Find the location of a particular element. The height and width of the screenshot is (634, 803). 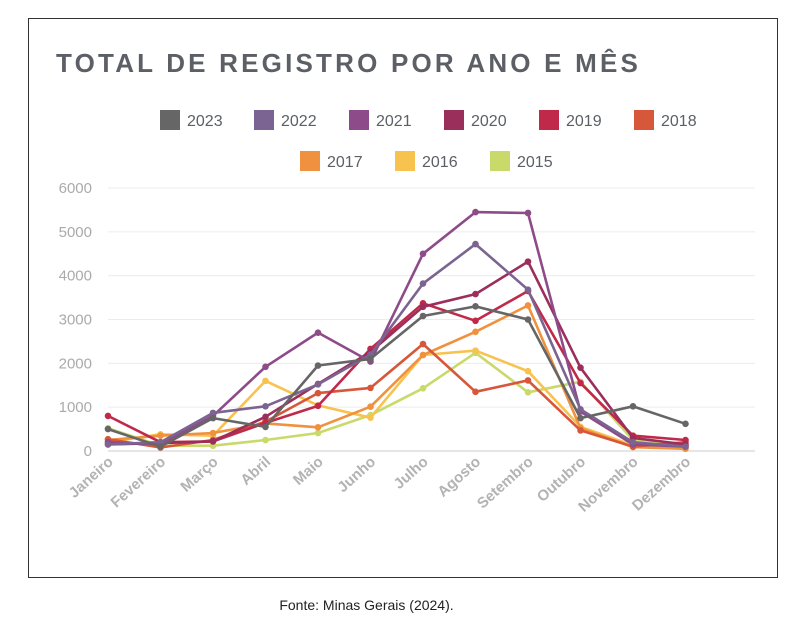

legend-item-2022: 2022 is located at coordinates (285, 120).